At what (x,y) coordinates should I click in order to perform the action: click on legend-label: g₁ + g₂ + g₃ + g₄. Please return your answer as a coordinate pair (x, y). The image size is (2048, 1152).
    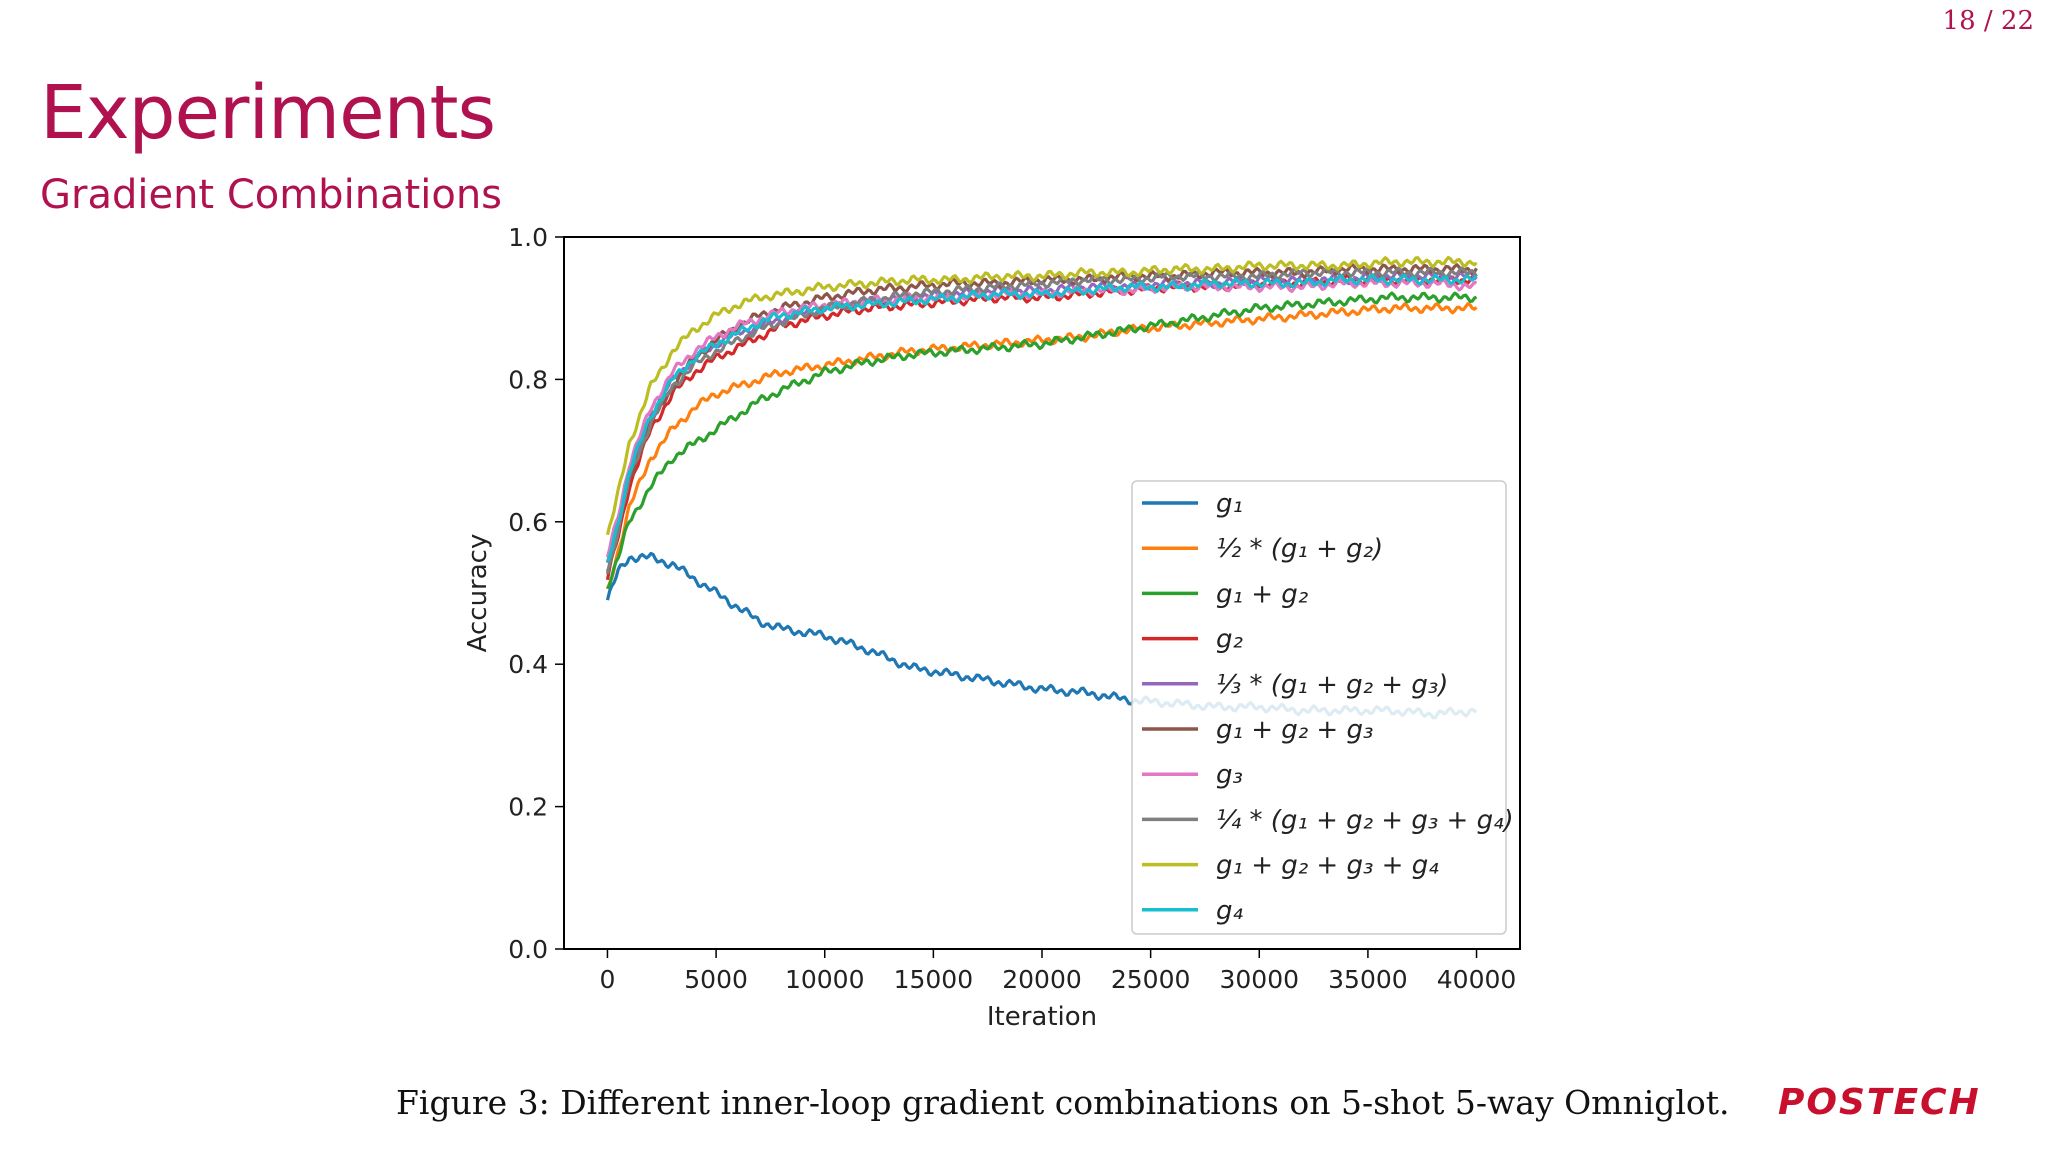
    Looking at the image, I should click on (1327, 866).